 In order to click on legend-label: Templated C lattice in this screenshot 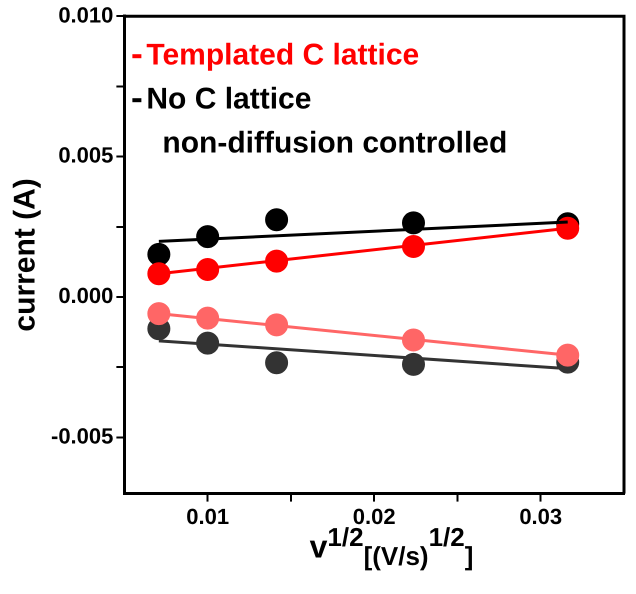, I will do `click(283, 55)`.